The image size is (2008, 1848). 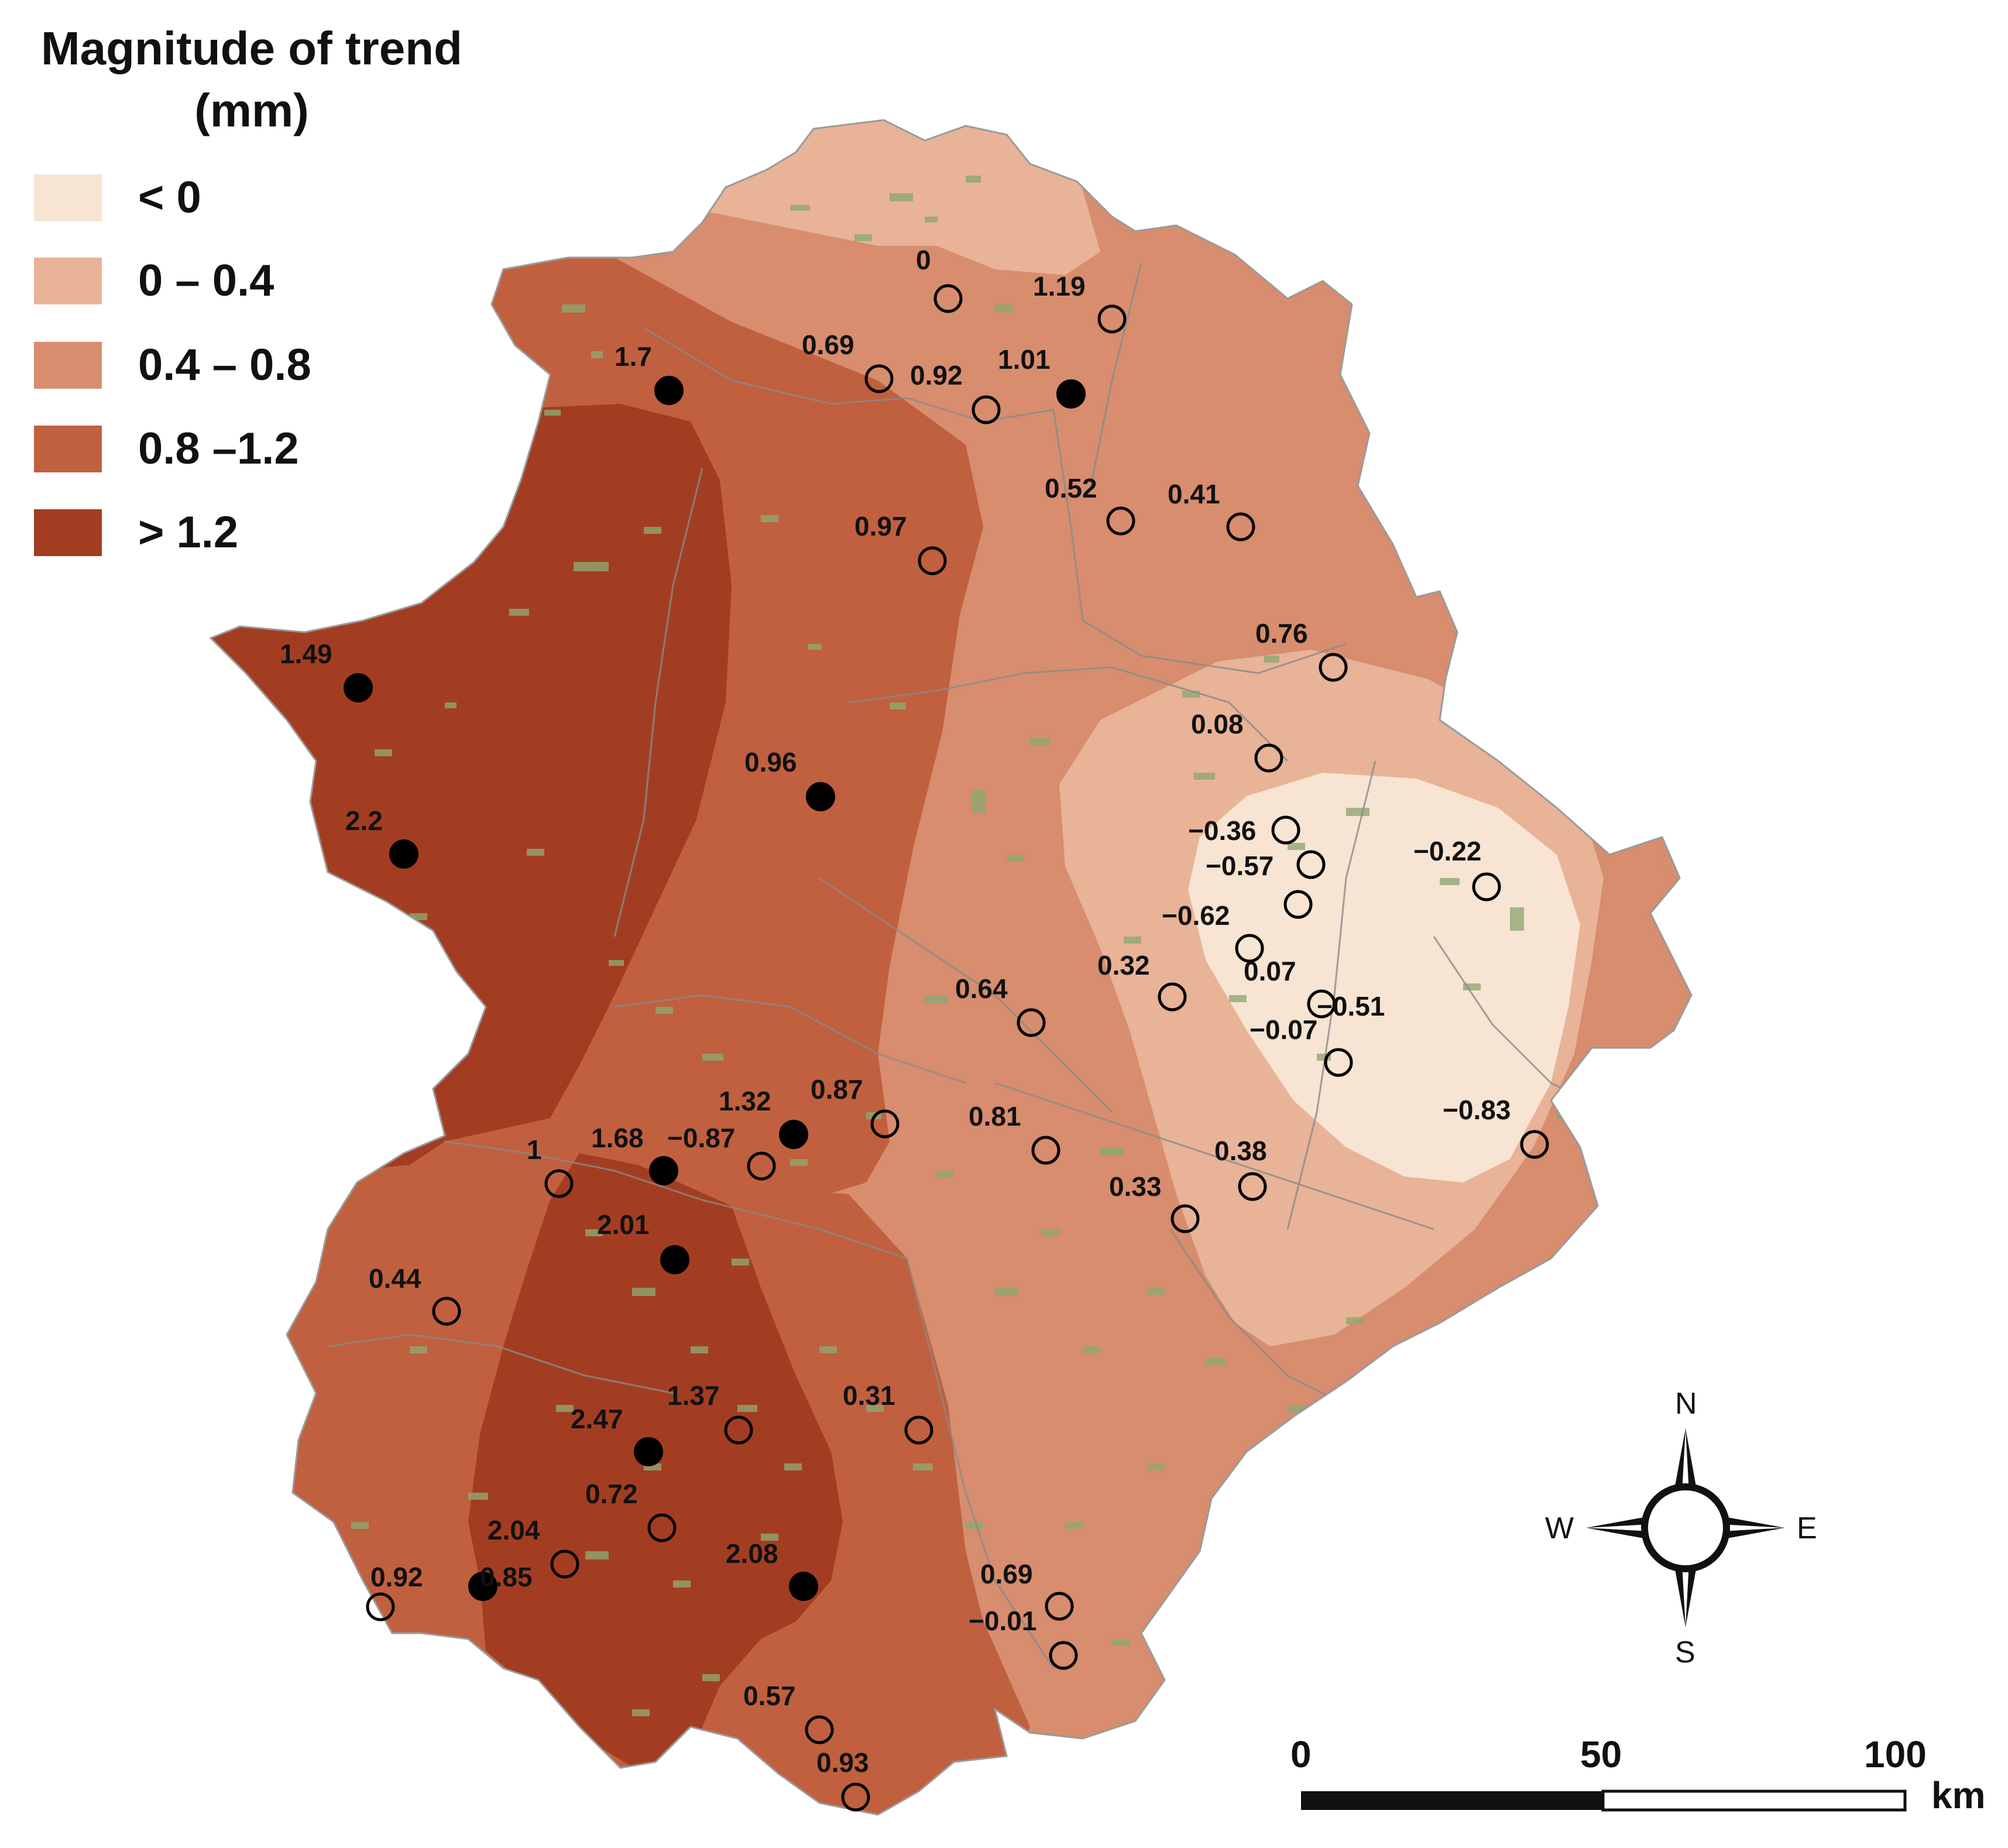 I want to click on station-label: 0.69, so click(x=1006, y=1574).